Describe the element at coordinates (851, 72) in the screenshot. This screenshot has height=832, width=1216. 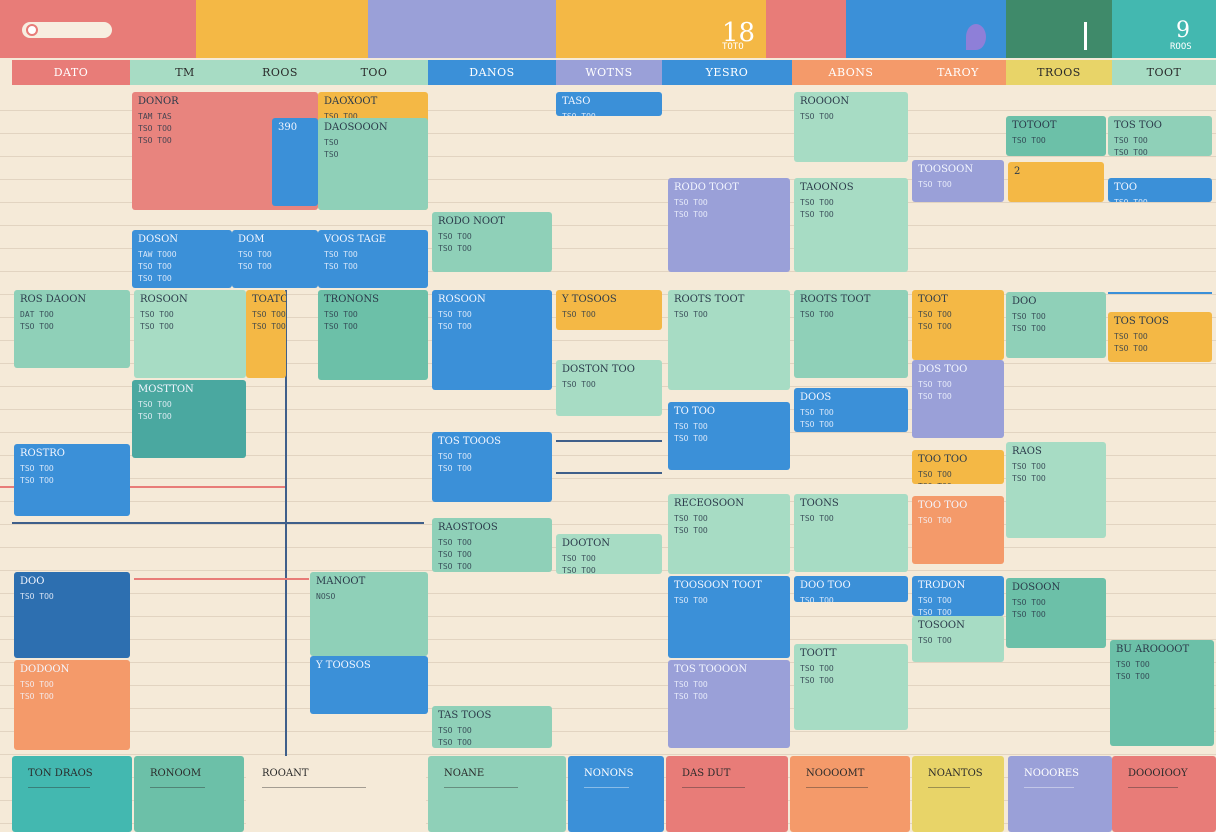
I see `header-7: ABONS` at that location.